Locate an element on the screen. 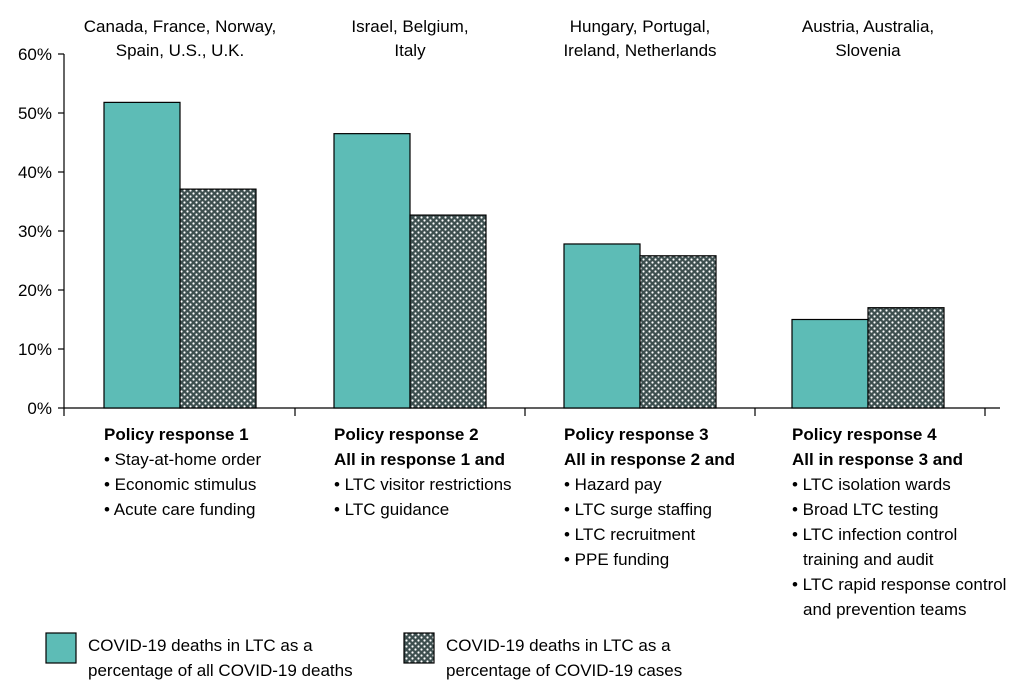 The height and width of the screenshot is (691, 1024). group-country-label: Hungary, Portugal, is located at coordinates (640, 26).